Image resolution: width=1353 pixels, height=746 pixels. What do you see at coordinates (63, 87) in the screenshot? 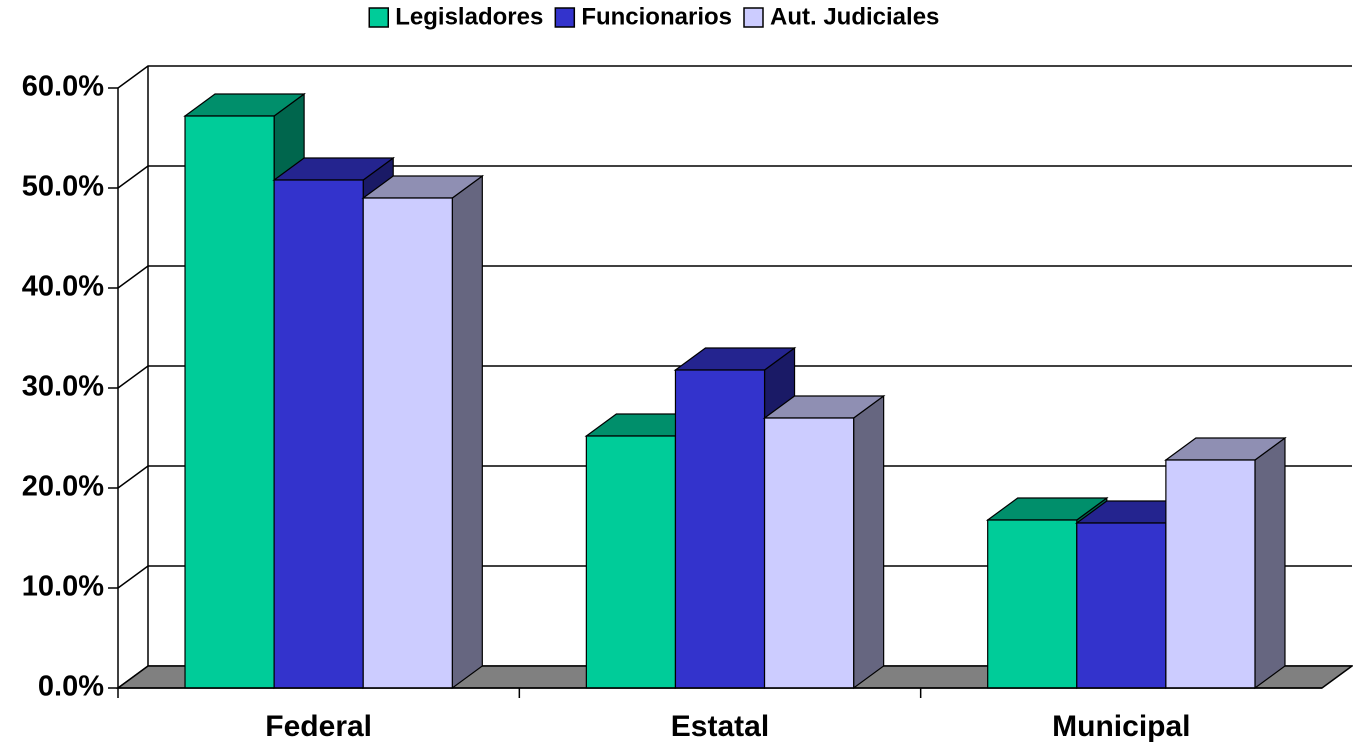
I see `y-tick-label: 60.0%` at bounding box center [63, 87].